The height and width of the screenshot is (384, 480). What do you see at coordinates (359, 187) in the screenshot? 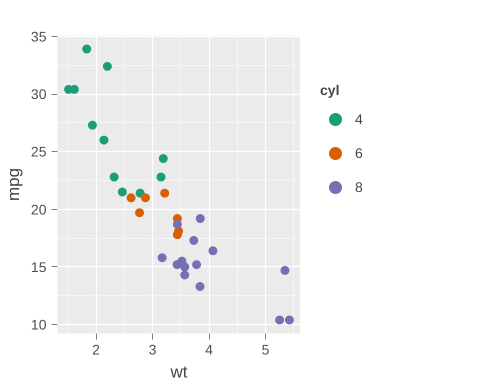
I see `legend-label: 8` at bounding box center [359, 187].